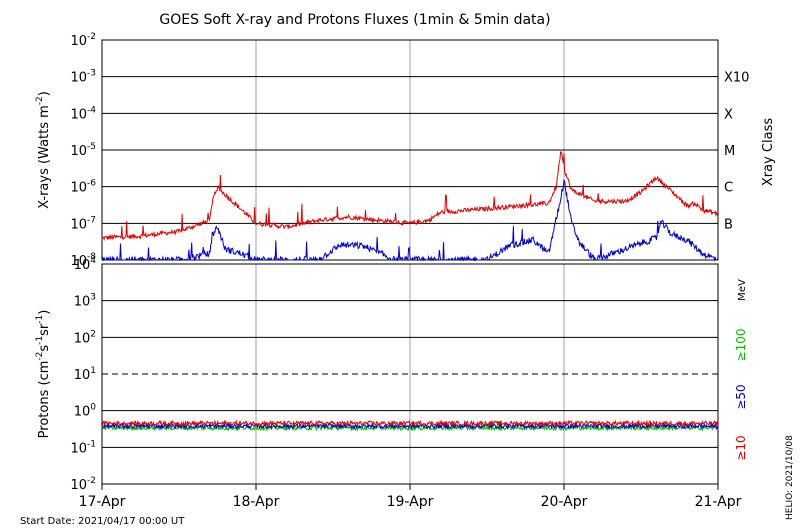  What do you see at coordinates (768, 152) in the screenshot?
I see `xray-class-axis-title: Xray Class` at bounding box center [768, 152].